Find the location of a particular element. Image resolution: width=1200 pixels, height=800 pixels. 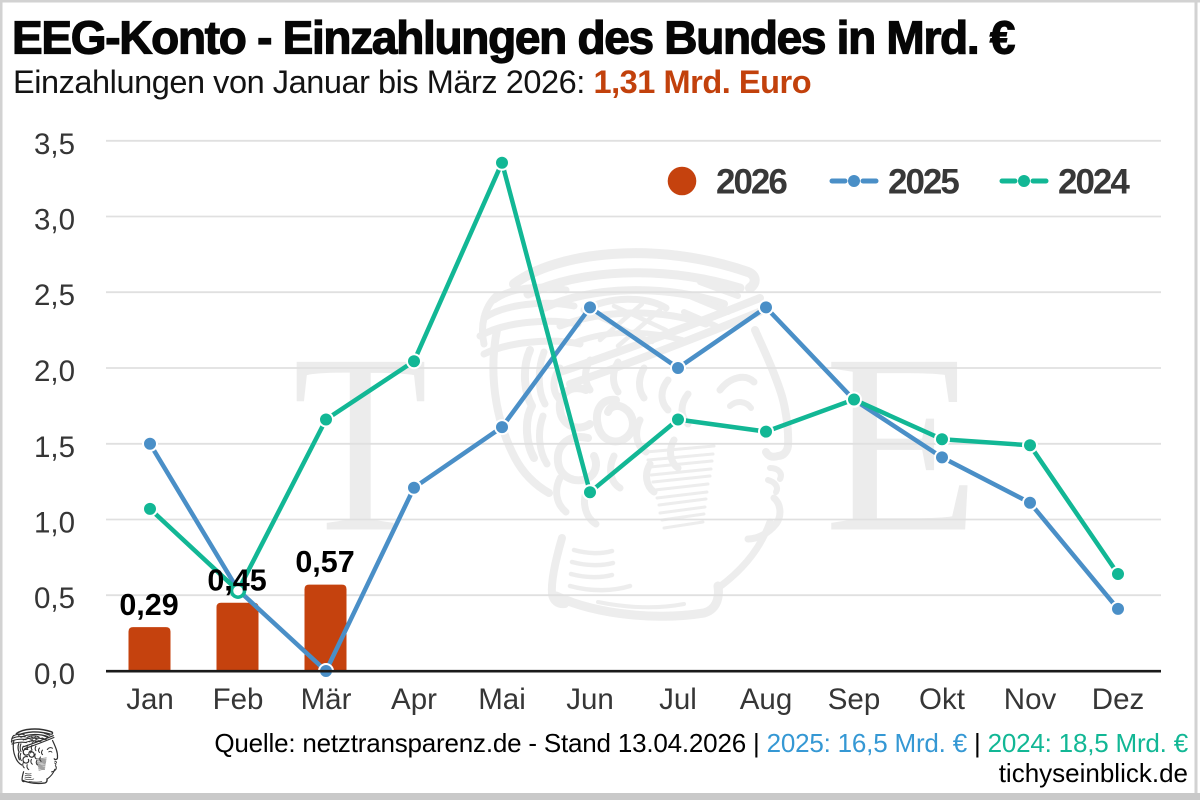

svg-text: 0,57 is located at coordinates (324, 562).